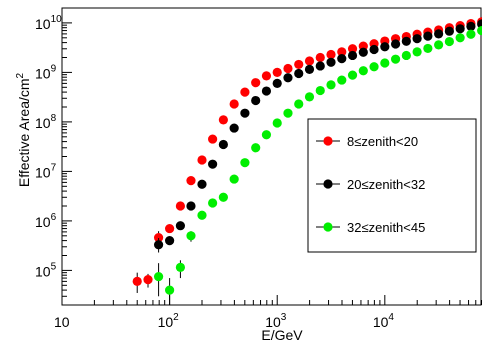 This screenshot has width=482, height=350. What do you see at coordinates (382, 141) in the screenshot?
I see `legend-entry-label: 8≤zenith<20` at bounding box center [382, 141].